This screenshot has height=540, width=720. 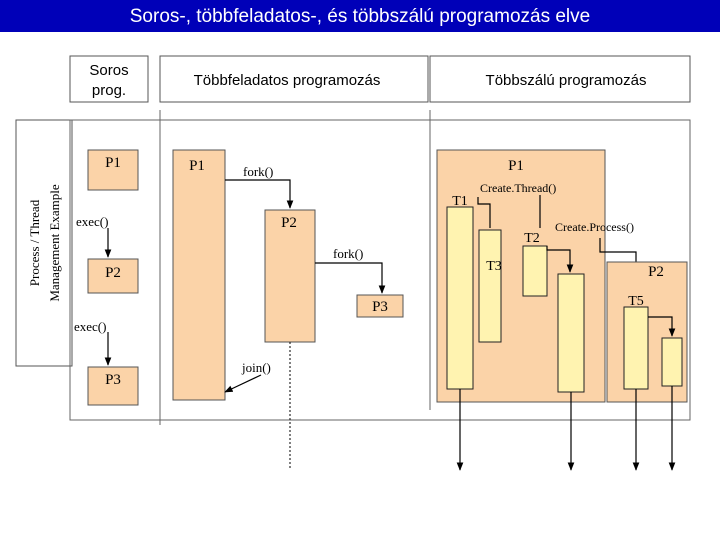 I want to click on multithread-t4-box, so click(x=571, y=333).